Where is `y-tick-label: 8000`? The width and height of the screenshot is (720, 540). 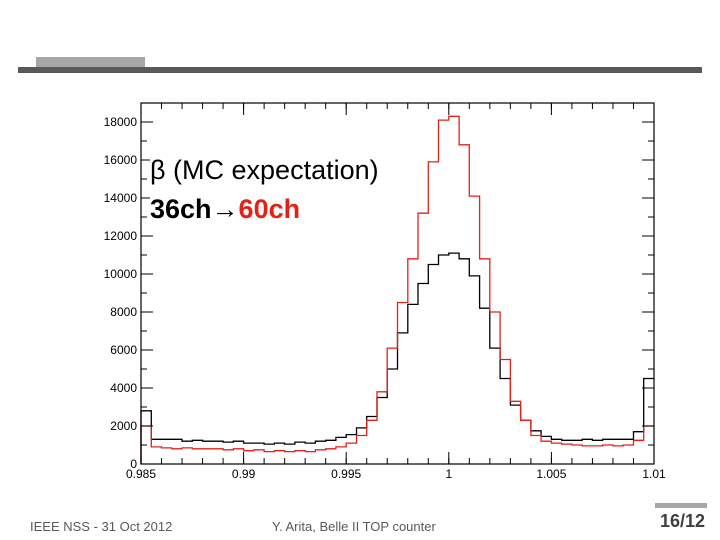 y-tick-label: 8000 is located at coordinates (123, 312).